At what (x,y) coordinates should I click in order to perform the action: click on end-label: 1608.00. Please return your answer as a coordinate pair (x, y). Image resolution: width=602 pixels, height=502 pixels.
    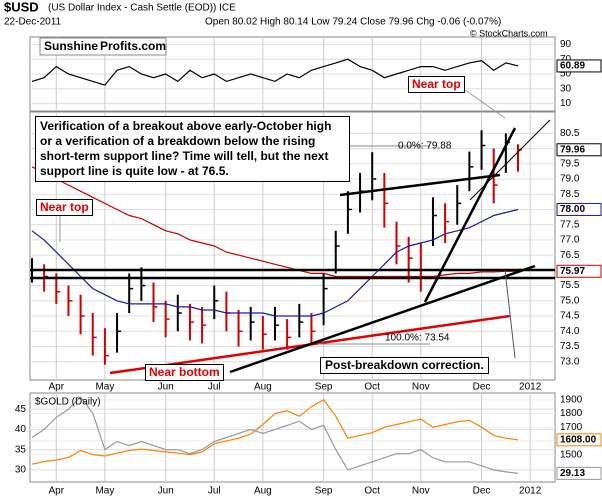
    Looking at the image, I should click on (578, 439).